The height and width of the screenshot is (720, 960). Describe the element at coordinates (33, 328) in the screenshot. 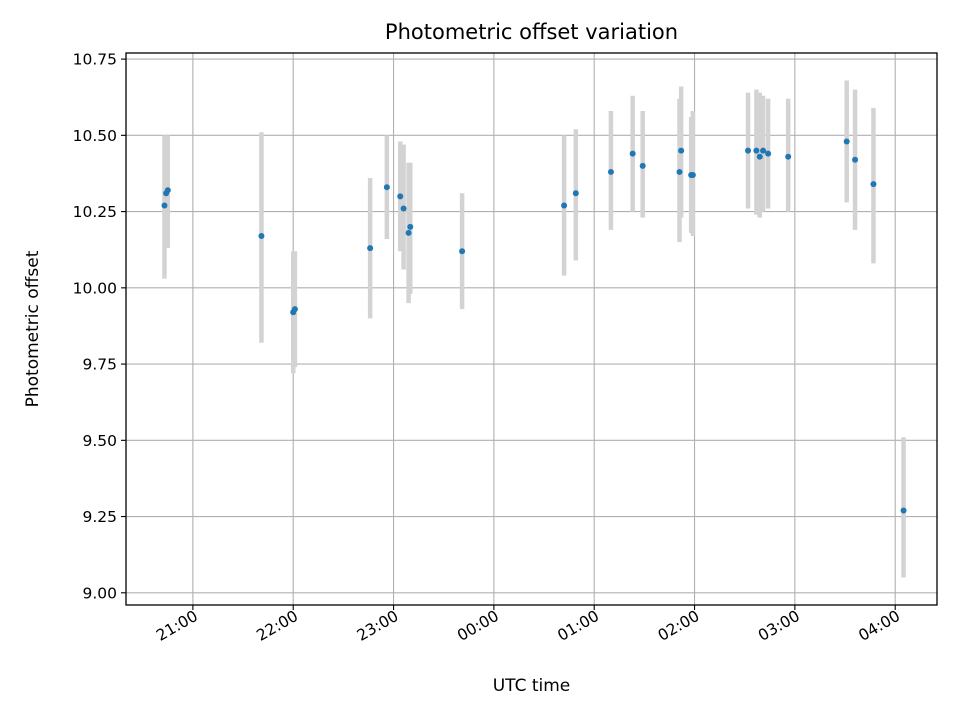

I see `y-axis-label: Photometric offset` at that location.